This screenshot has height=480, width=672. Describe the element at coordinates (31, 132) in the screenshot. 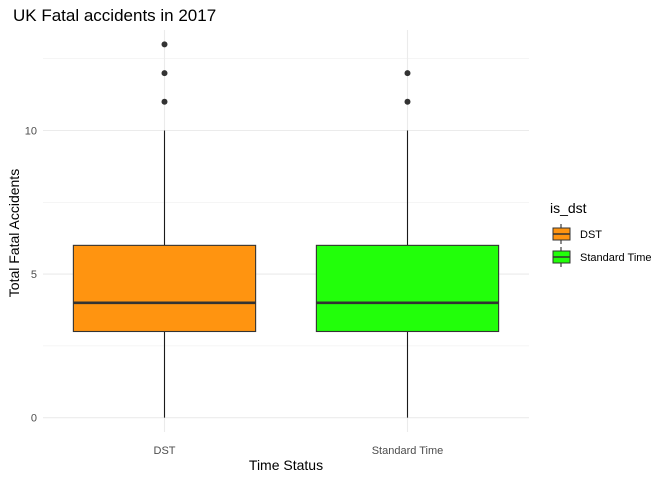

I see `y-tick-label: 10` at that location.